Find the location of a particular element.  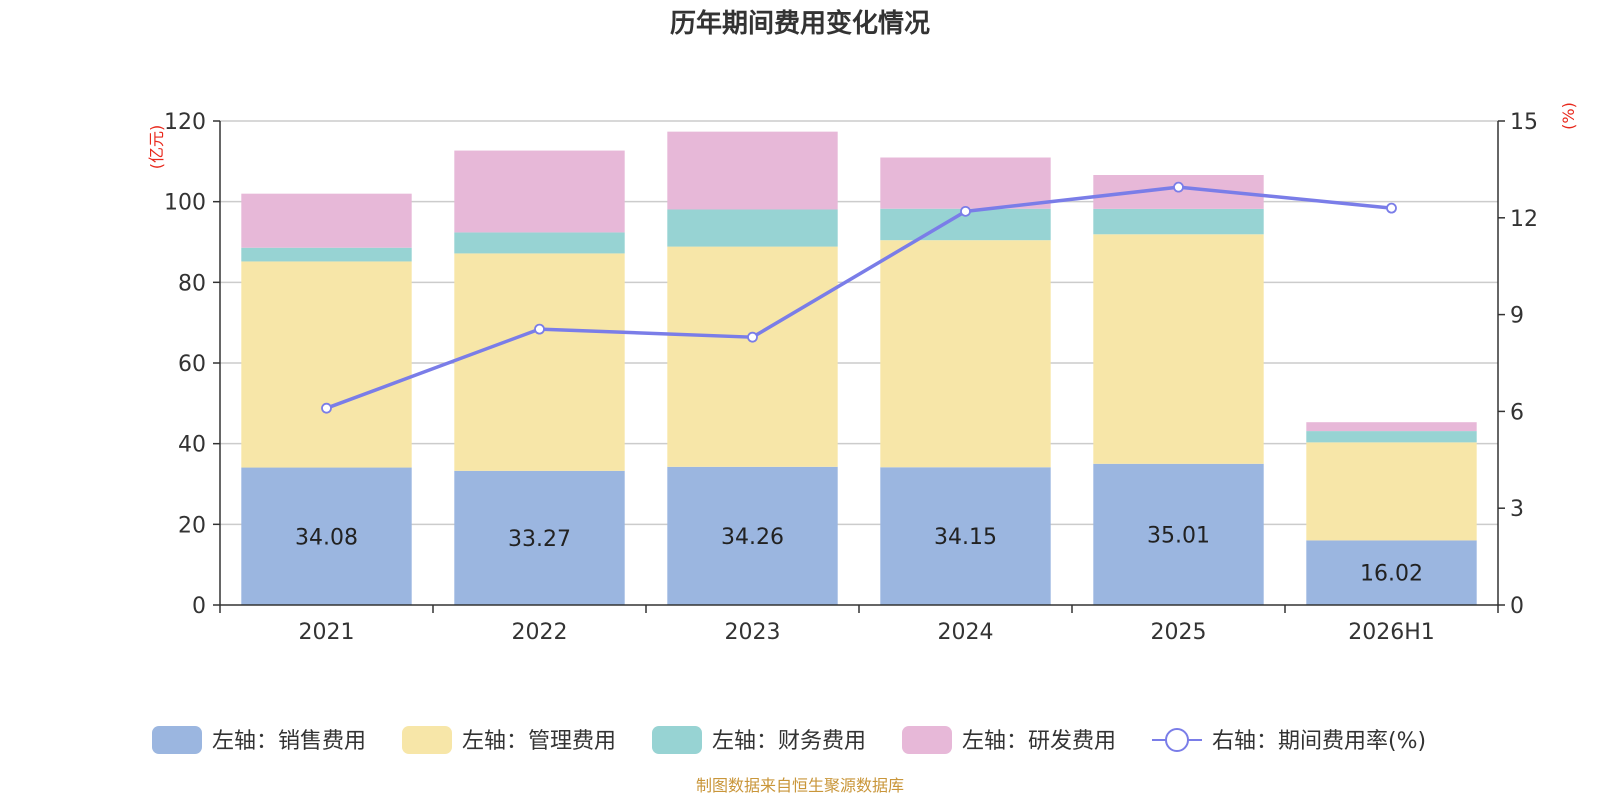

bar-value-label: 16.02 is located at coordinates (1391, 574).